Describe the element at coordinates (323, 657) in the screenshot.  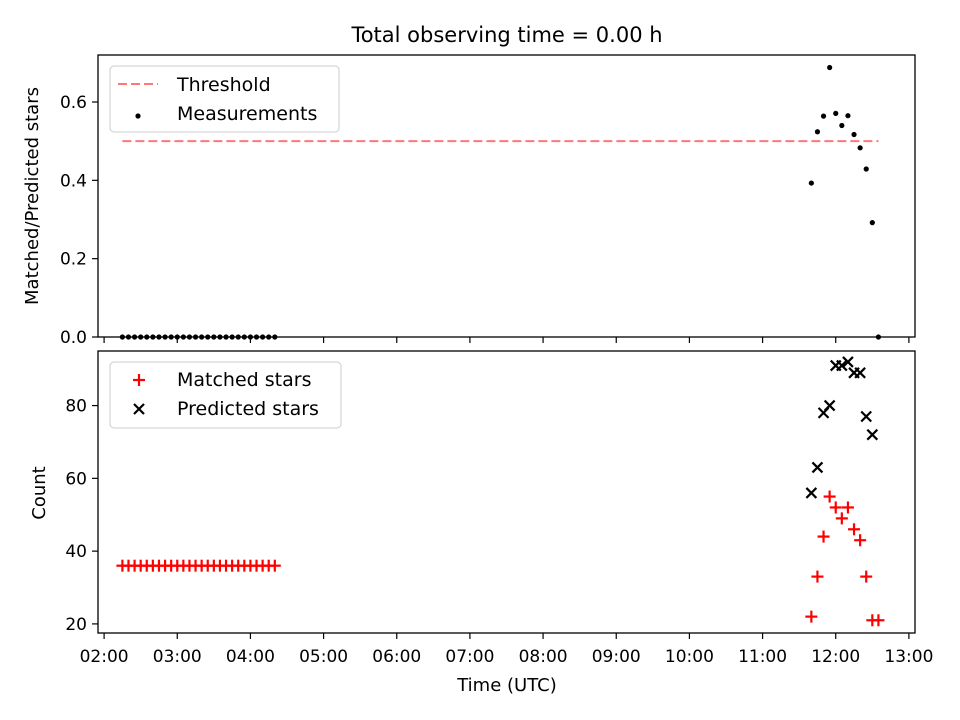
I see `x-tick-label: 05:00` at that location.